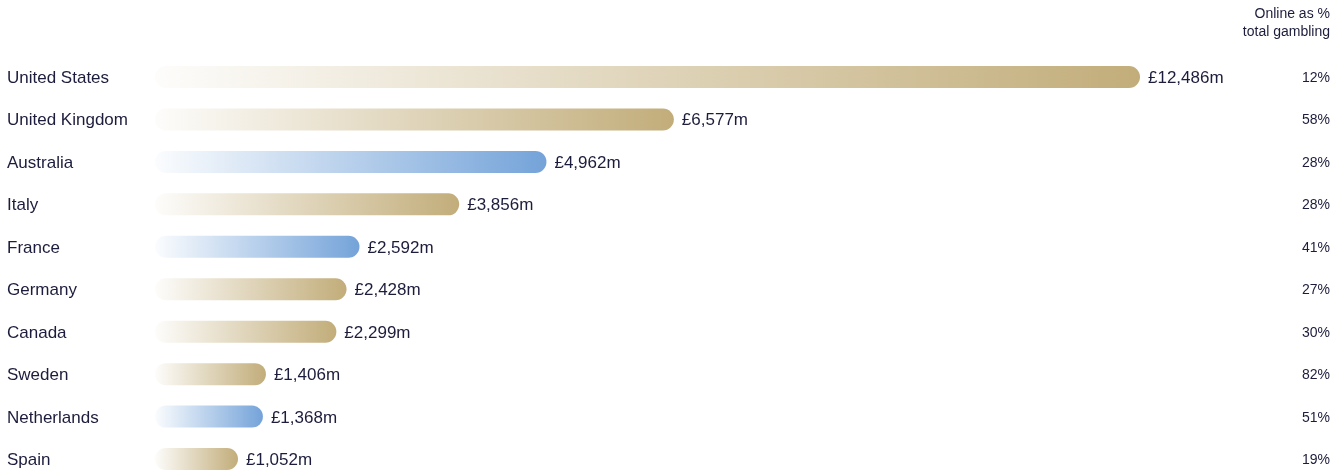  What do you see at coordinates (38, 375) in the screenshot?
I see `y-tick-label: Sweden` at bounding box center [38, 375].